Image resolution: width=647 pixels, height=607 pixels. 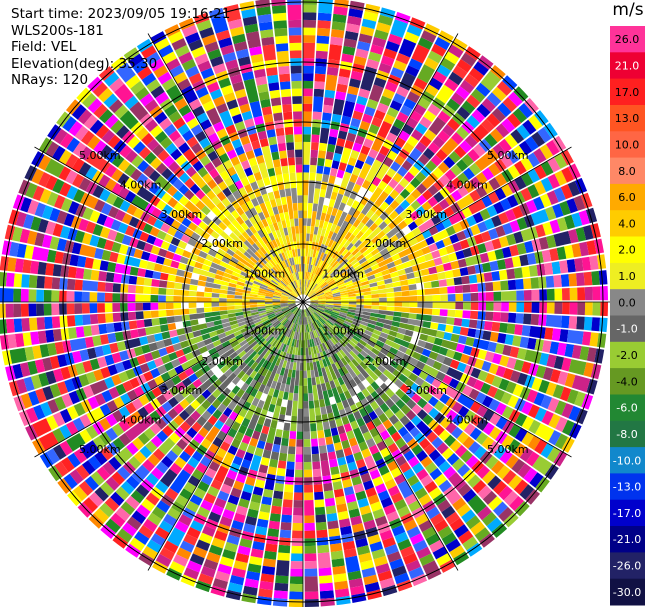 What do you see at coordinates (57, 30) in the screenshot?
I see `instrument-name: WLS200s-181` at bounding box center [57, 30].